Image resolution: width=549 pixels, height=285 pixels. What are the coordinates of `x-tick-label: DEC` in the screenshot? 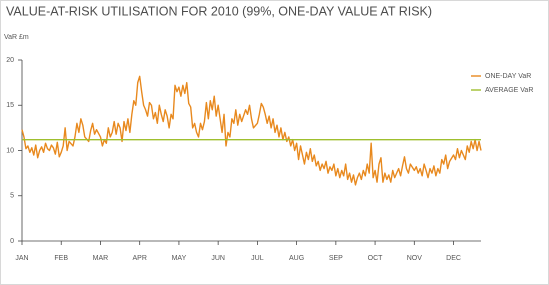 It's located at (453, 258).